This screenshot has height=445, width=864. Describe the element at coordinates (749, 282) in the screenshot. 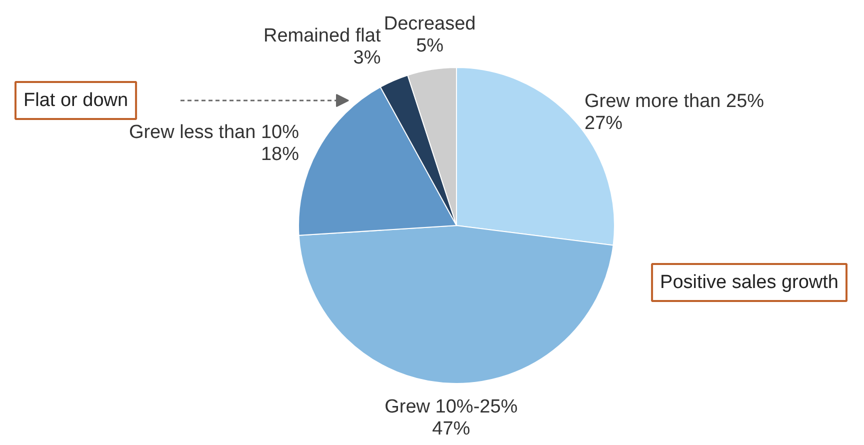

I see `text: Positive sales growth` at that location.